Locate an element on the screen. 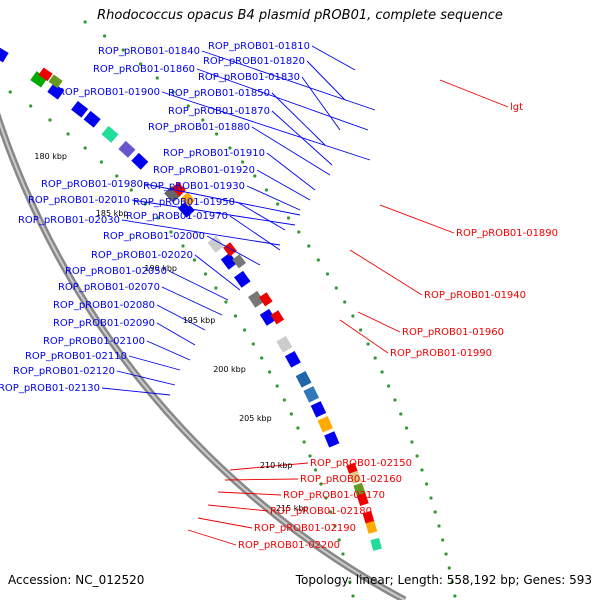  kbp-tick-label: 190 kbp is located at coordinates (160, 268).